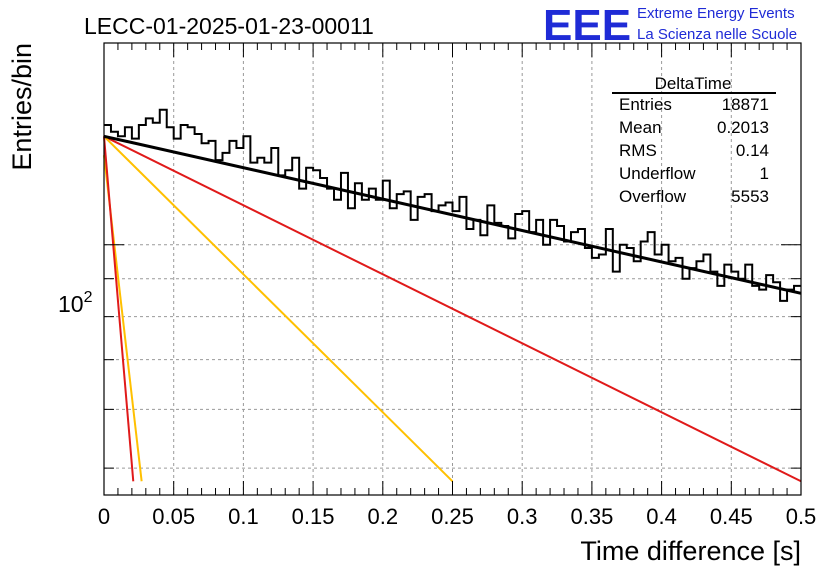  What do you see at coordinates (587, 25) in the screenshot?
I see `eee-logo-mark: EEE` at bounding box center [587, 25].